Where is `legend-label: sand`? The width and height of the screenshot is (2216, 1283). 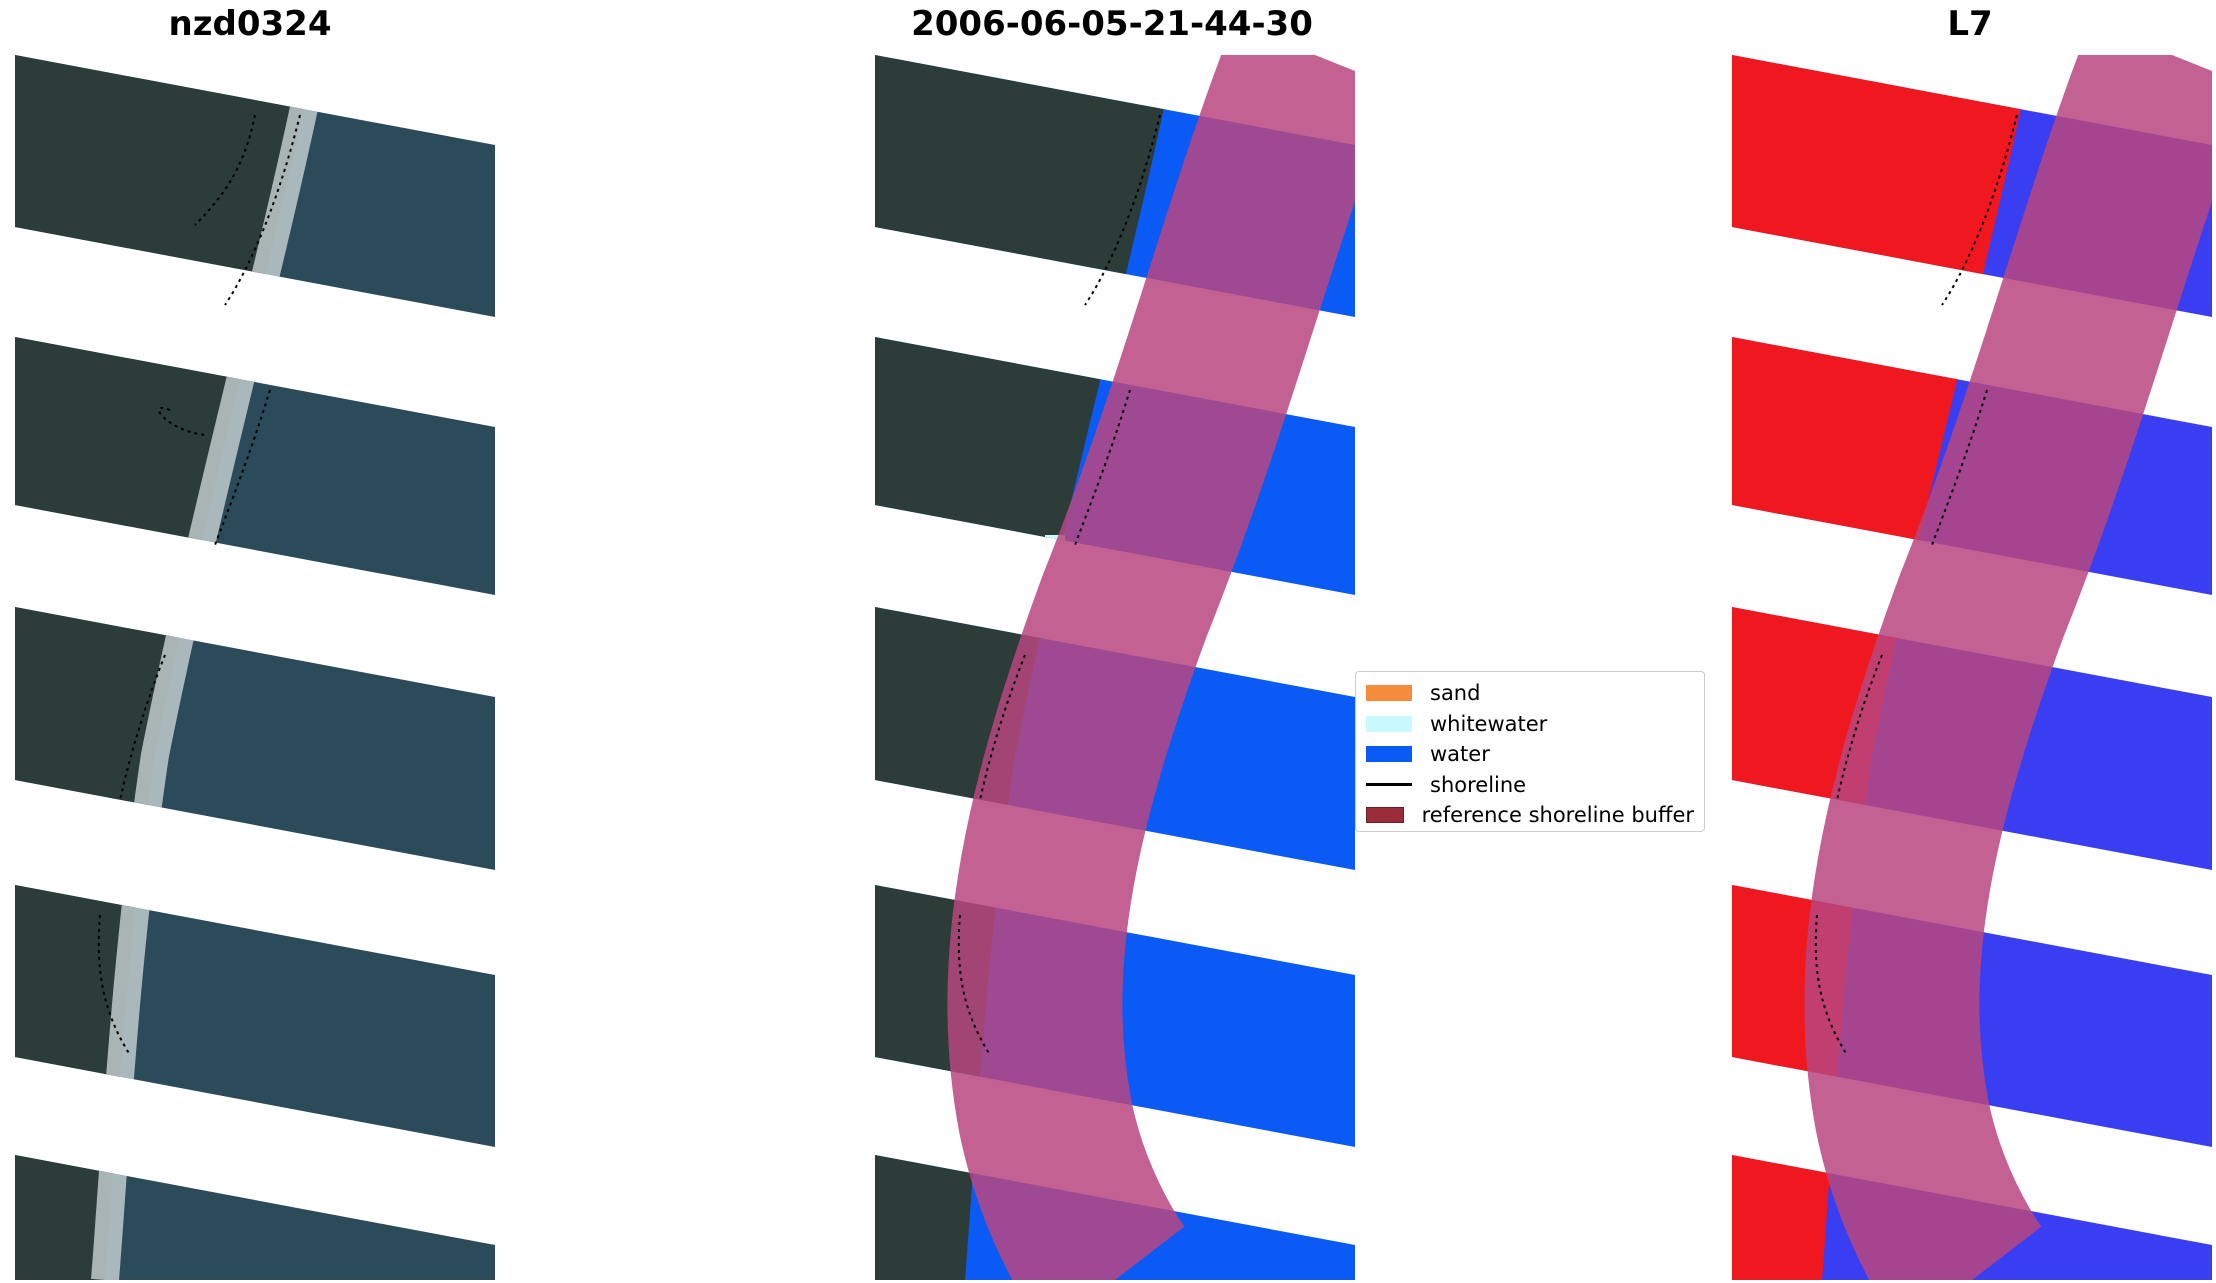
legend-label: sand is located at coordinates (1455, 693).